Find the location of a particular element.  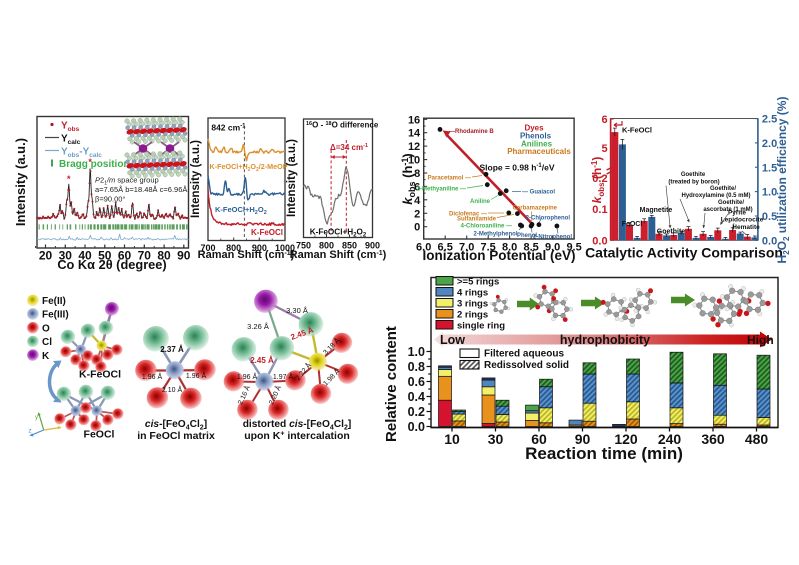

svg-text: Low is located at coordinates (452, 340).